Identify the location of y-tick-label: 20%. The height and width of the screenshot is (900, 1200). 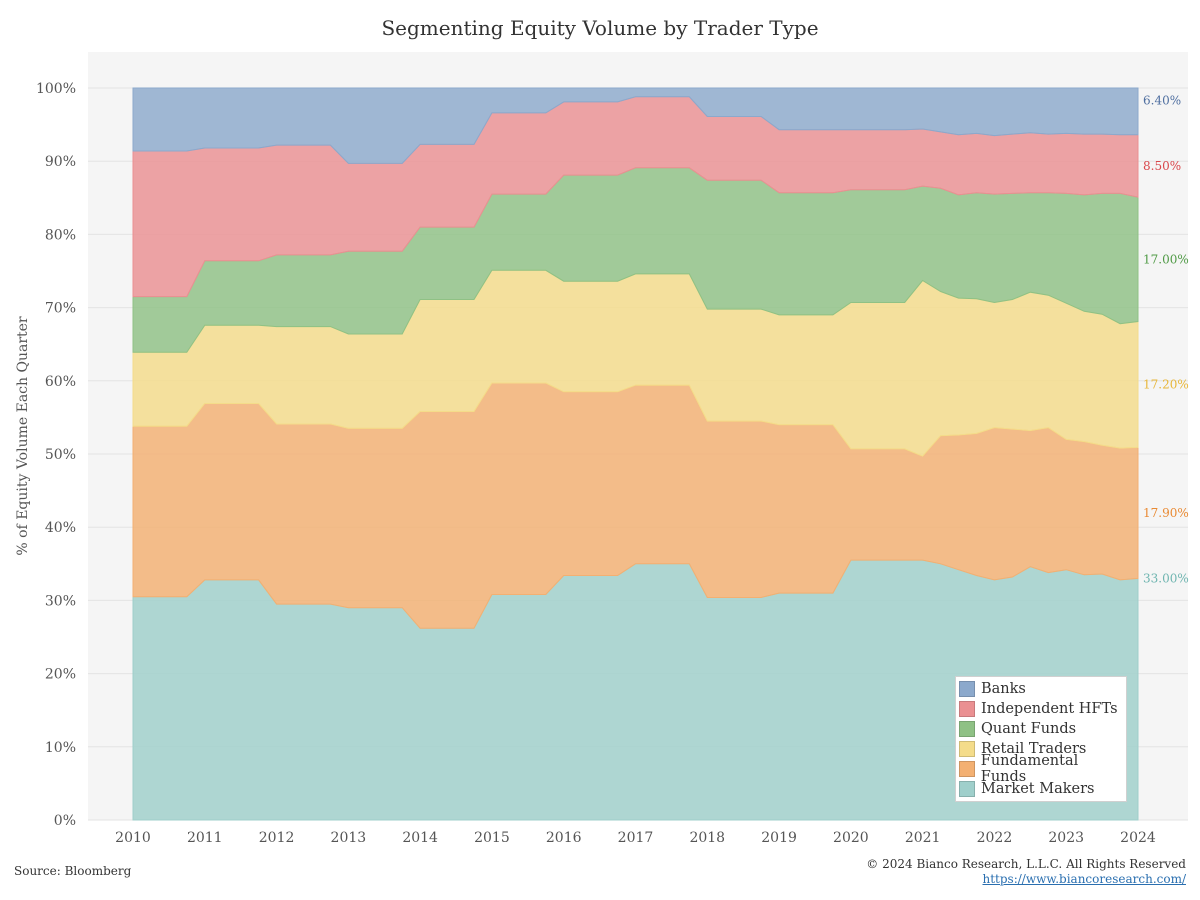
(60, 675).